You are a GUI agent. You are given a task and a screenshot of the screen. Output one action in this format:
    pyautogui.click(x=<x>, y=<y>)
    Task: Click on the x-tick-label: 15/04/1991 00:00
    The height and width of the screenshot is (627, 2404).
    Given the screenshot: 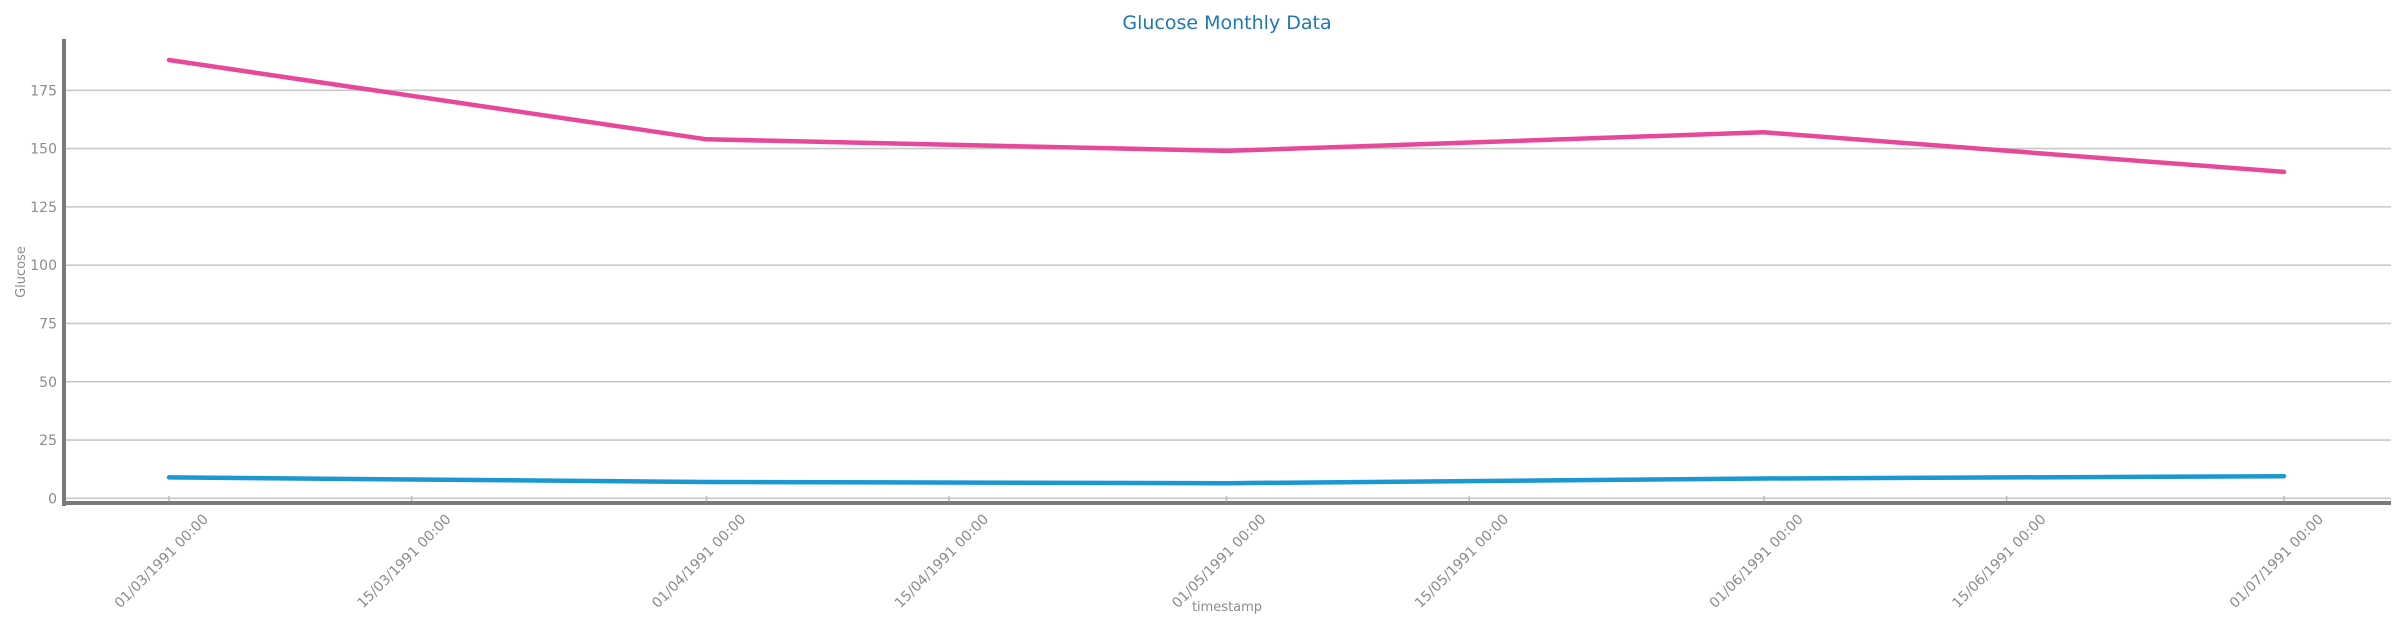 What is the action you would take?
    pyautogui.click(x=942, y=562)
    